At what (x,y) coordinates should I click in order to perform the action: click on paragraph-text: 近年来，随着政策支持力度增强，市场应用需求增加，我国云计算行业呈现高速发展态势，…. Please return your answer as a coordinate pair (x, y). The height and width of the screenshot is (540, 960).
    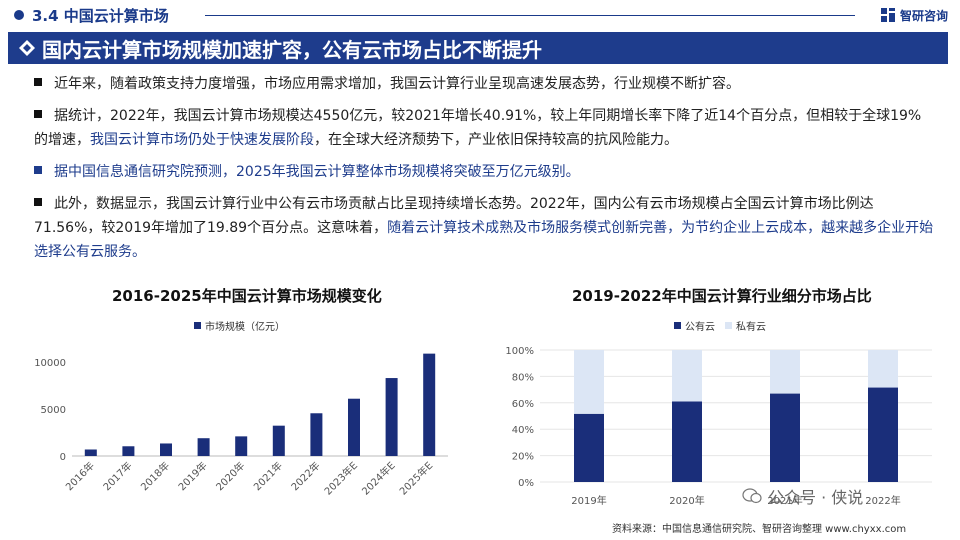
    Looking at the image, I should click on (397, 84).